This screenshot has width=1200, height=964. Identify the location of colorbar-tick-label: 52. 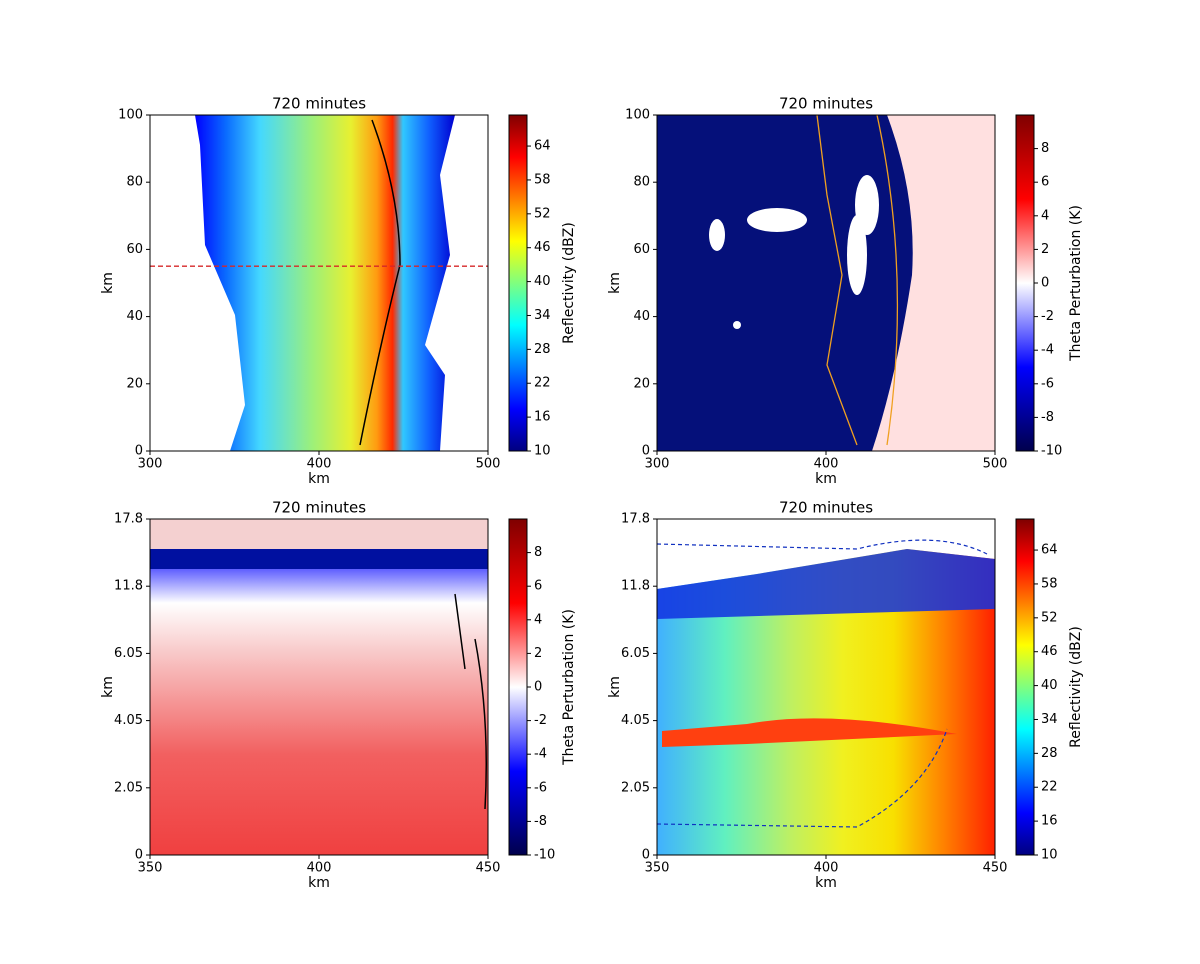
(542, 213).